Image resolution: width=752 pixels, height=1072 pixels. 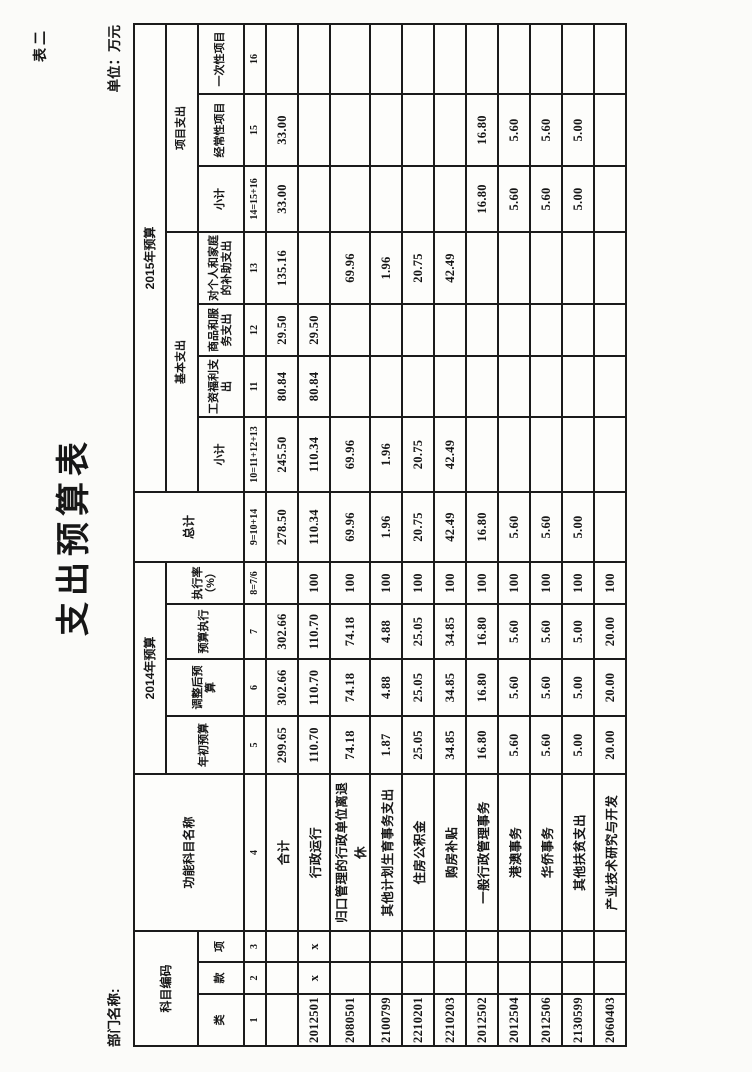 I want to click on header-code-section: 款, so click(x=221, y=978).